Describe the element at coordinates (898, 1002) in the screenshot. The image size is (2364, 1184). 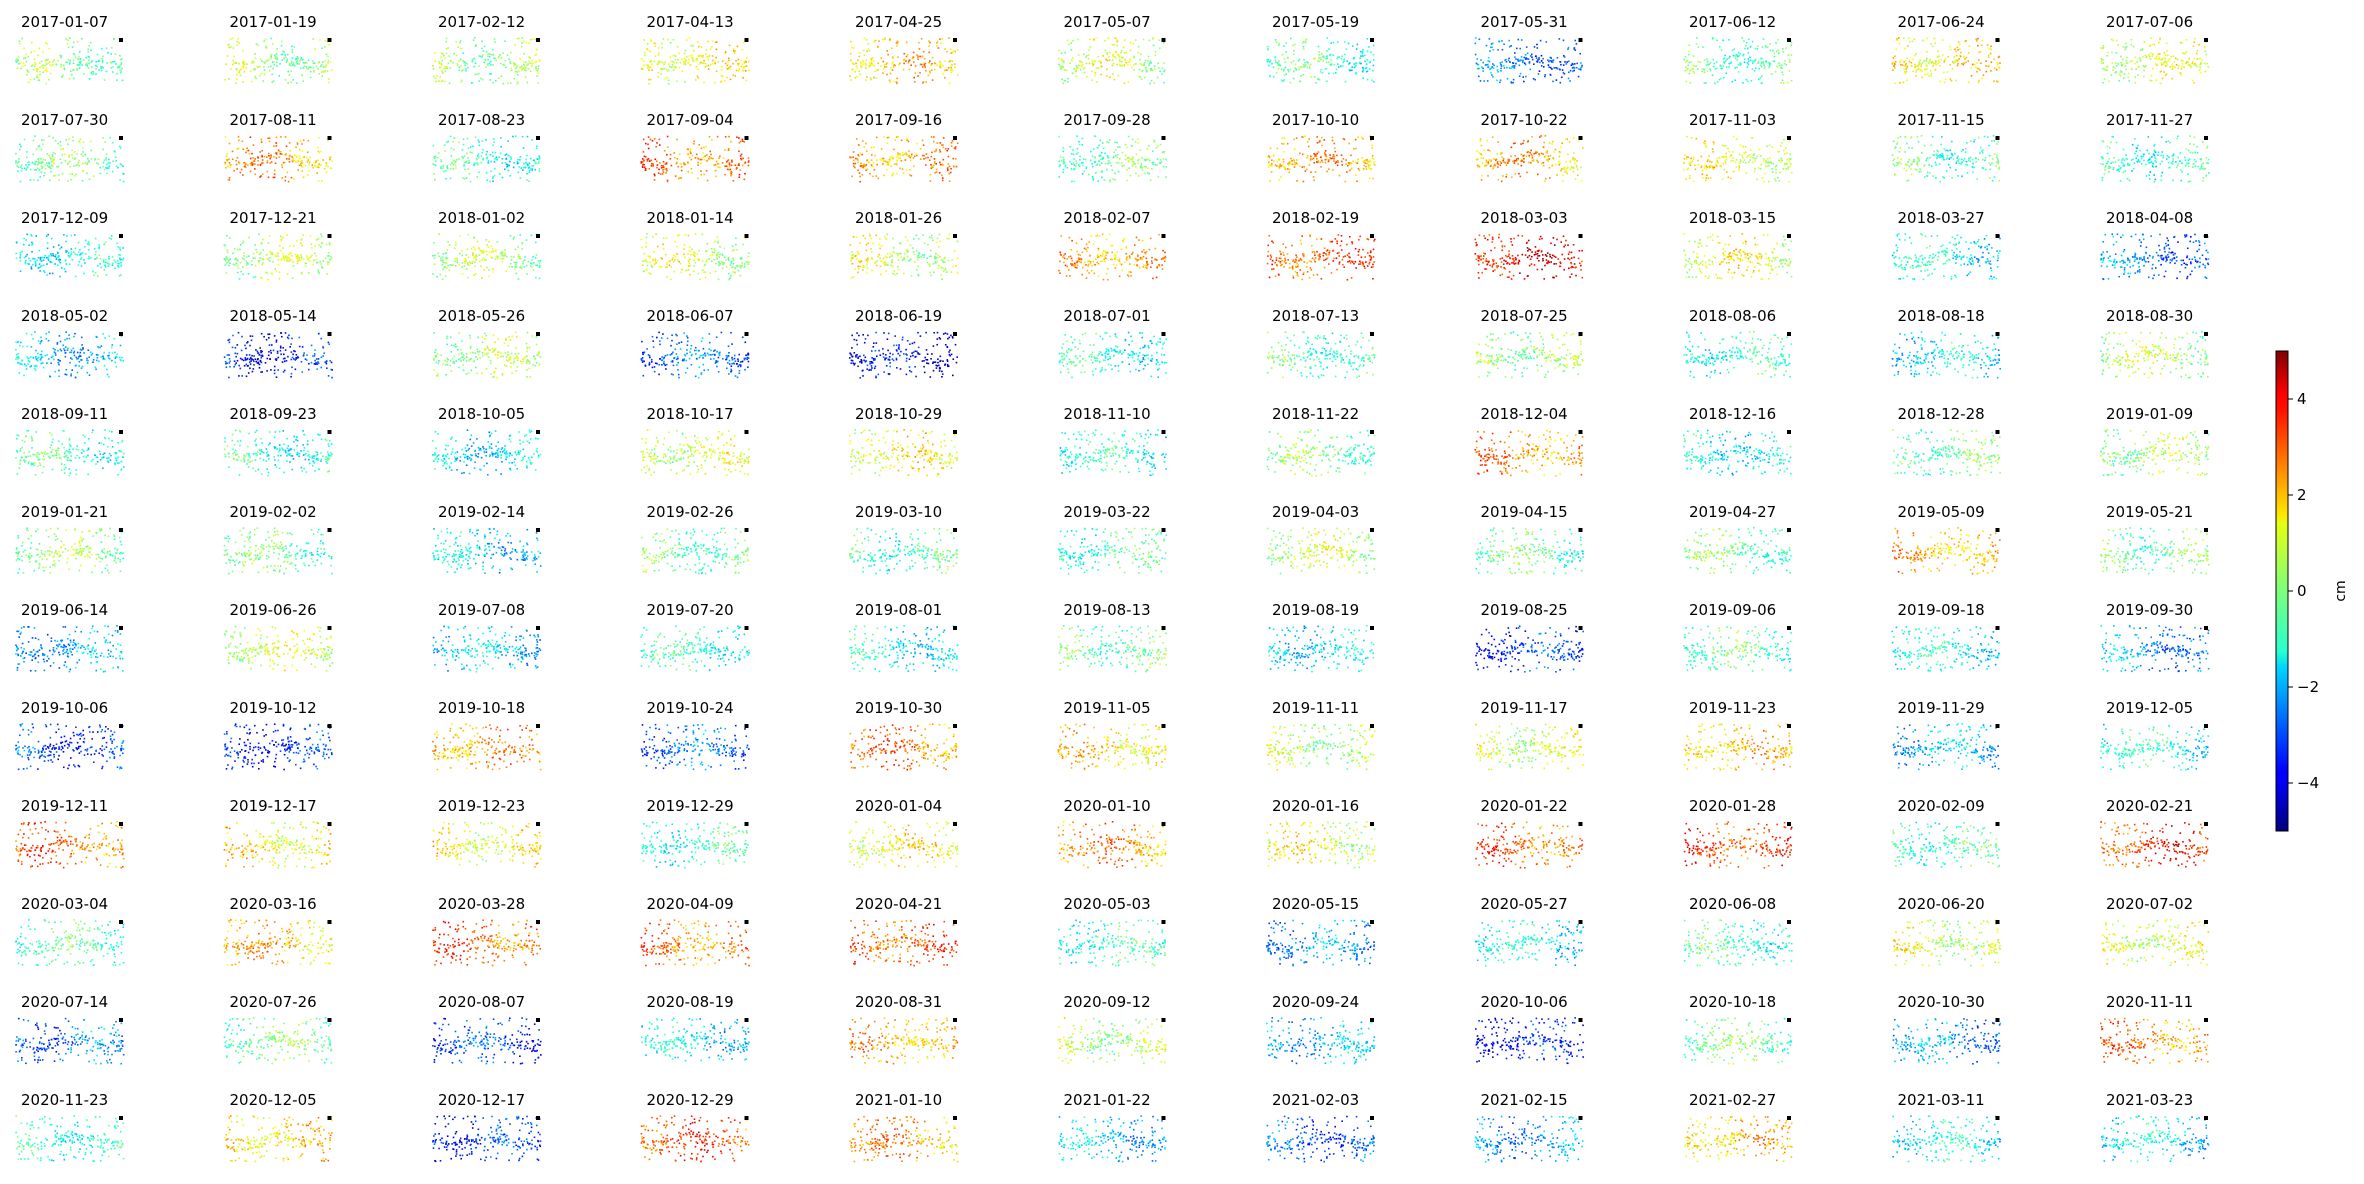
I see `panel-title: 2020-08-31` at that location.